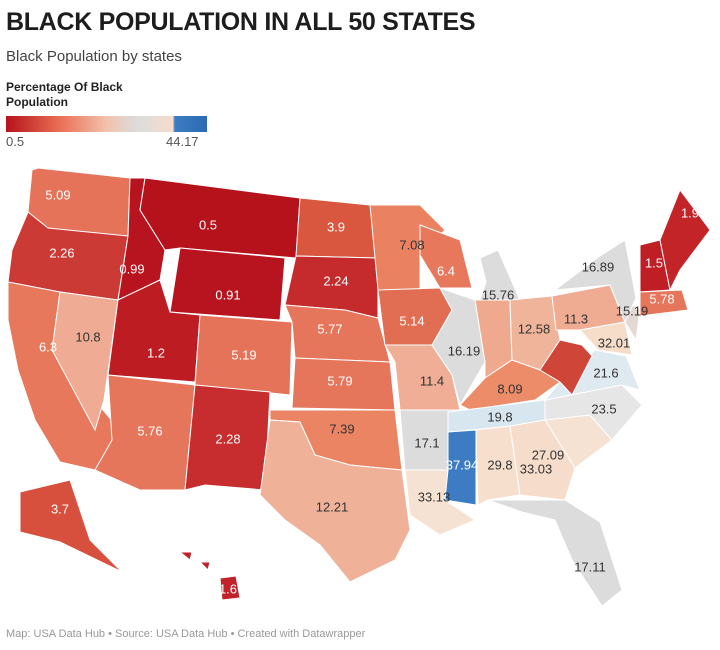  Describe the element at coordinates (61, 252) in the screenshot. I see `state-value-label: 2.26` at that location.